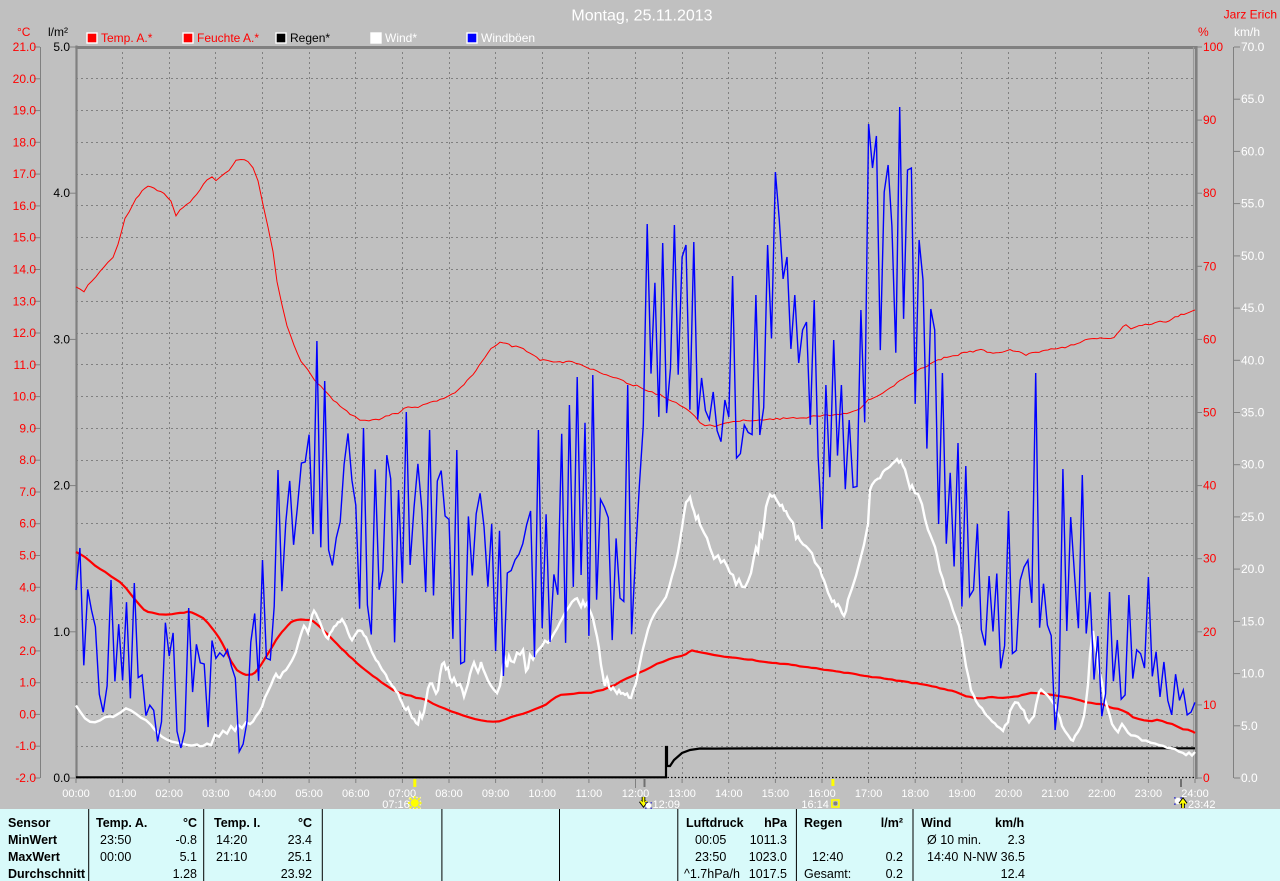  Describe the element at coordinates (25, 333) in the screenshot. I see `svg-text: 12.0` at that location.